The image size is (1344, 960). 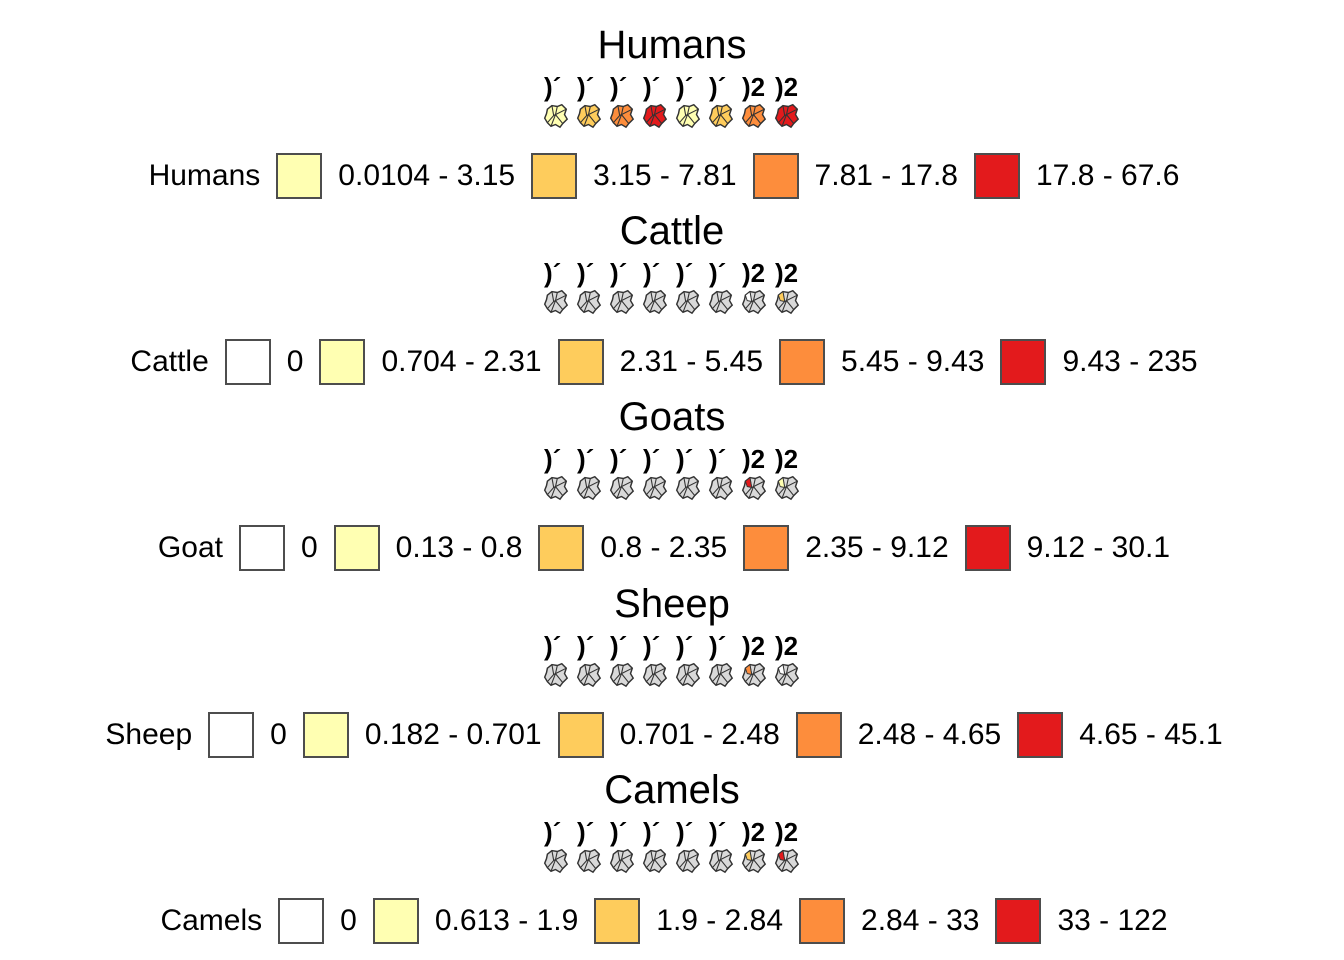 What do you see at coordinates (672, 417) in the screenshot?
I see `panel-title: Goats` at bounding box center [672, 417].